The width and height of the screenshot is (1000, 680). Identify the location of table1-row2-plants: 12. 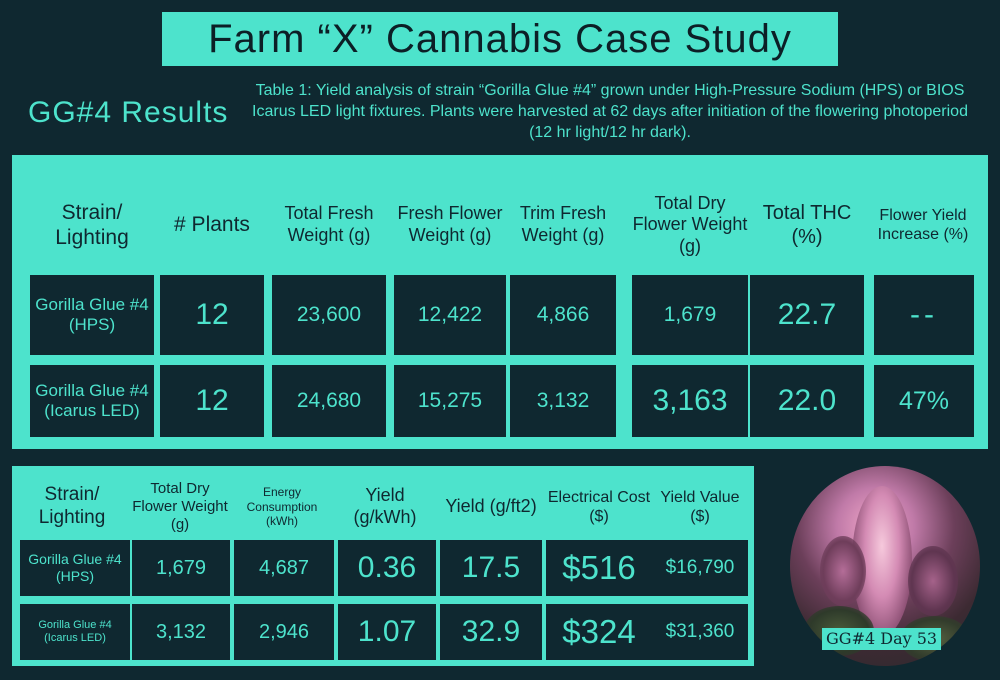
(212, 401).